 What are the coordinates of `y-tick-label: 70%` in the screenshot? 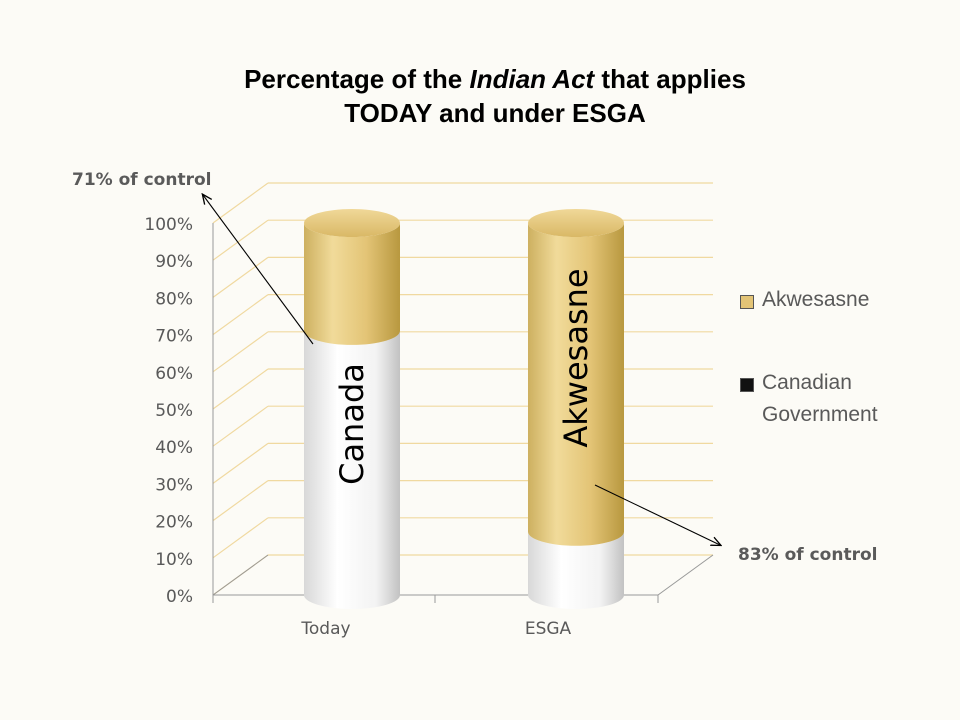 It's located at (174, 337).